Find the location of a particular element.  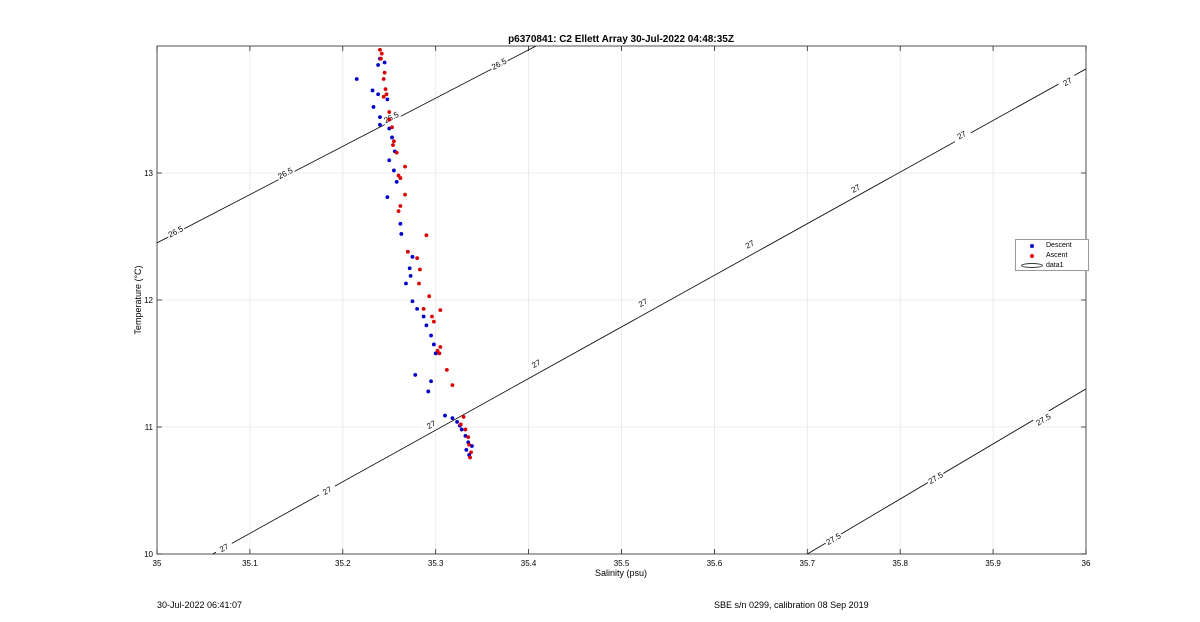

contour-icon is located at coordinates (1032, 265).